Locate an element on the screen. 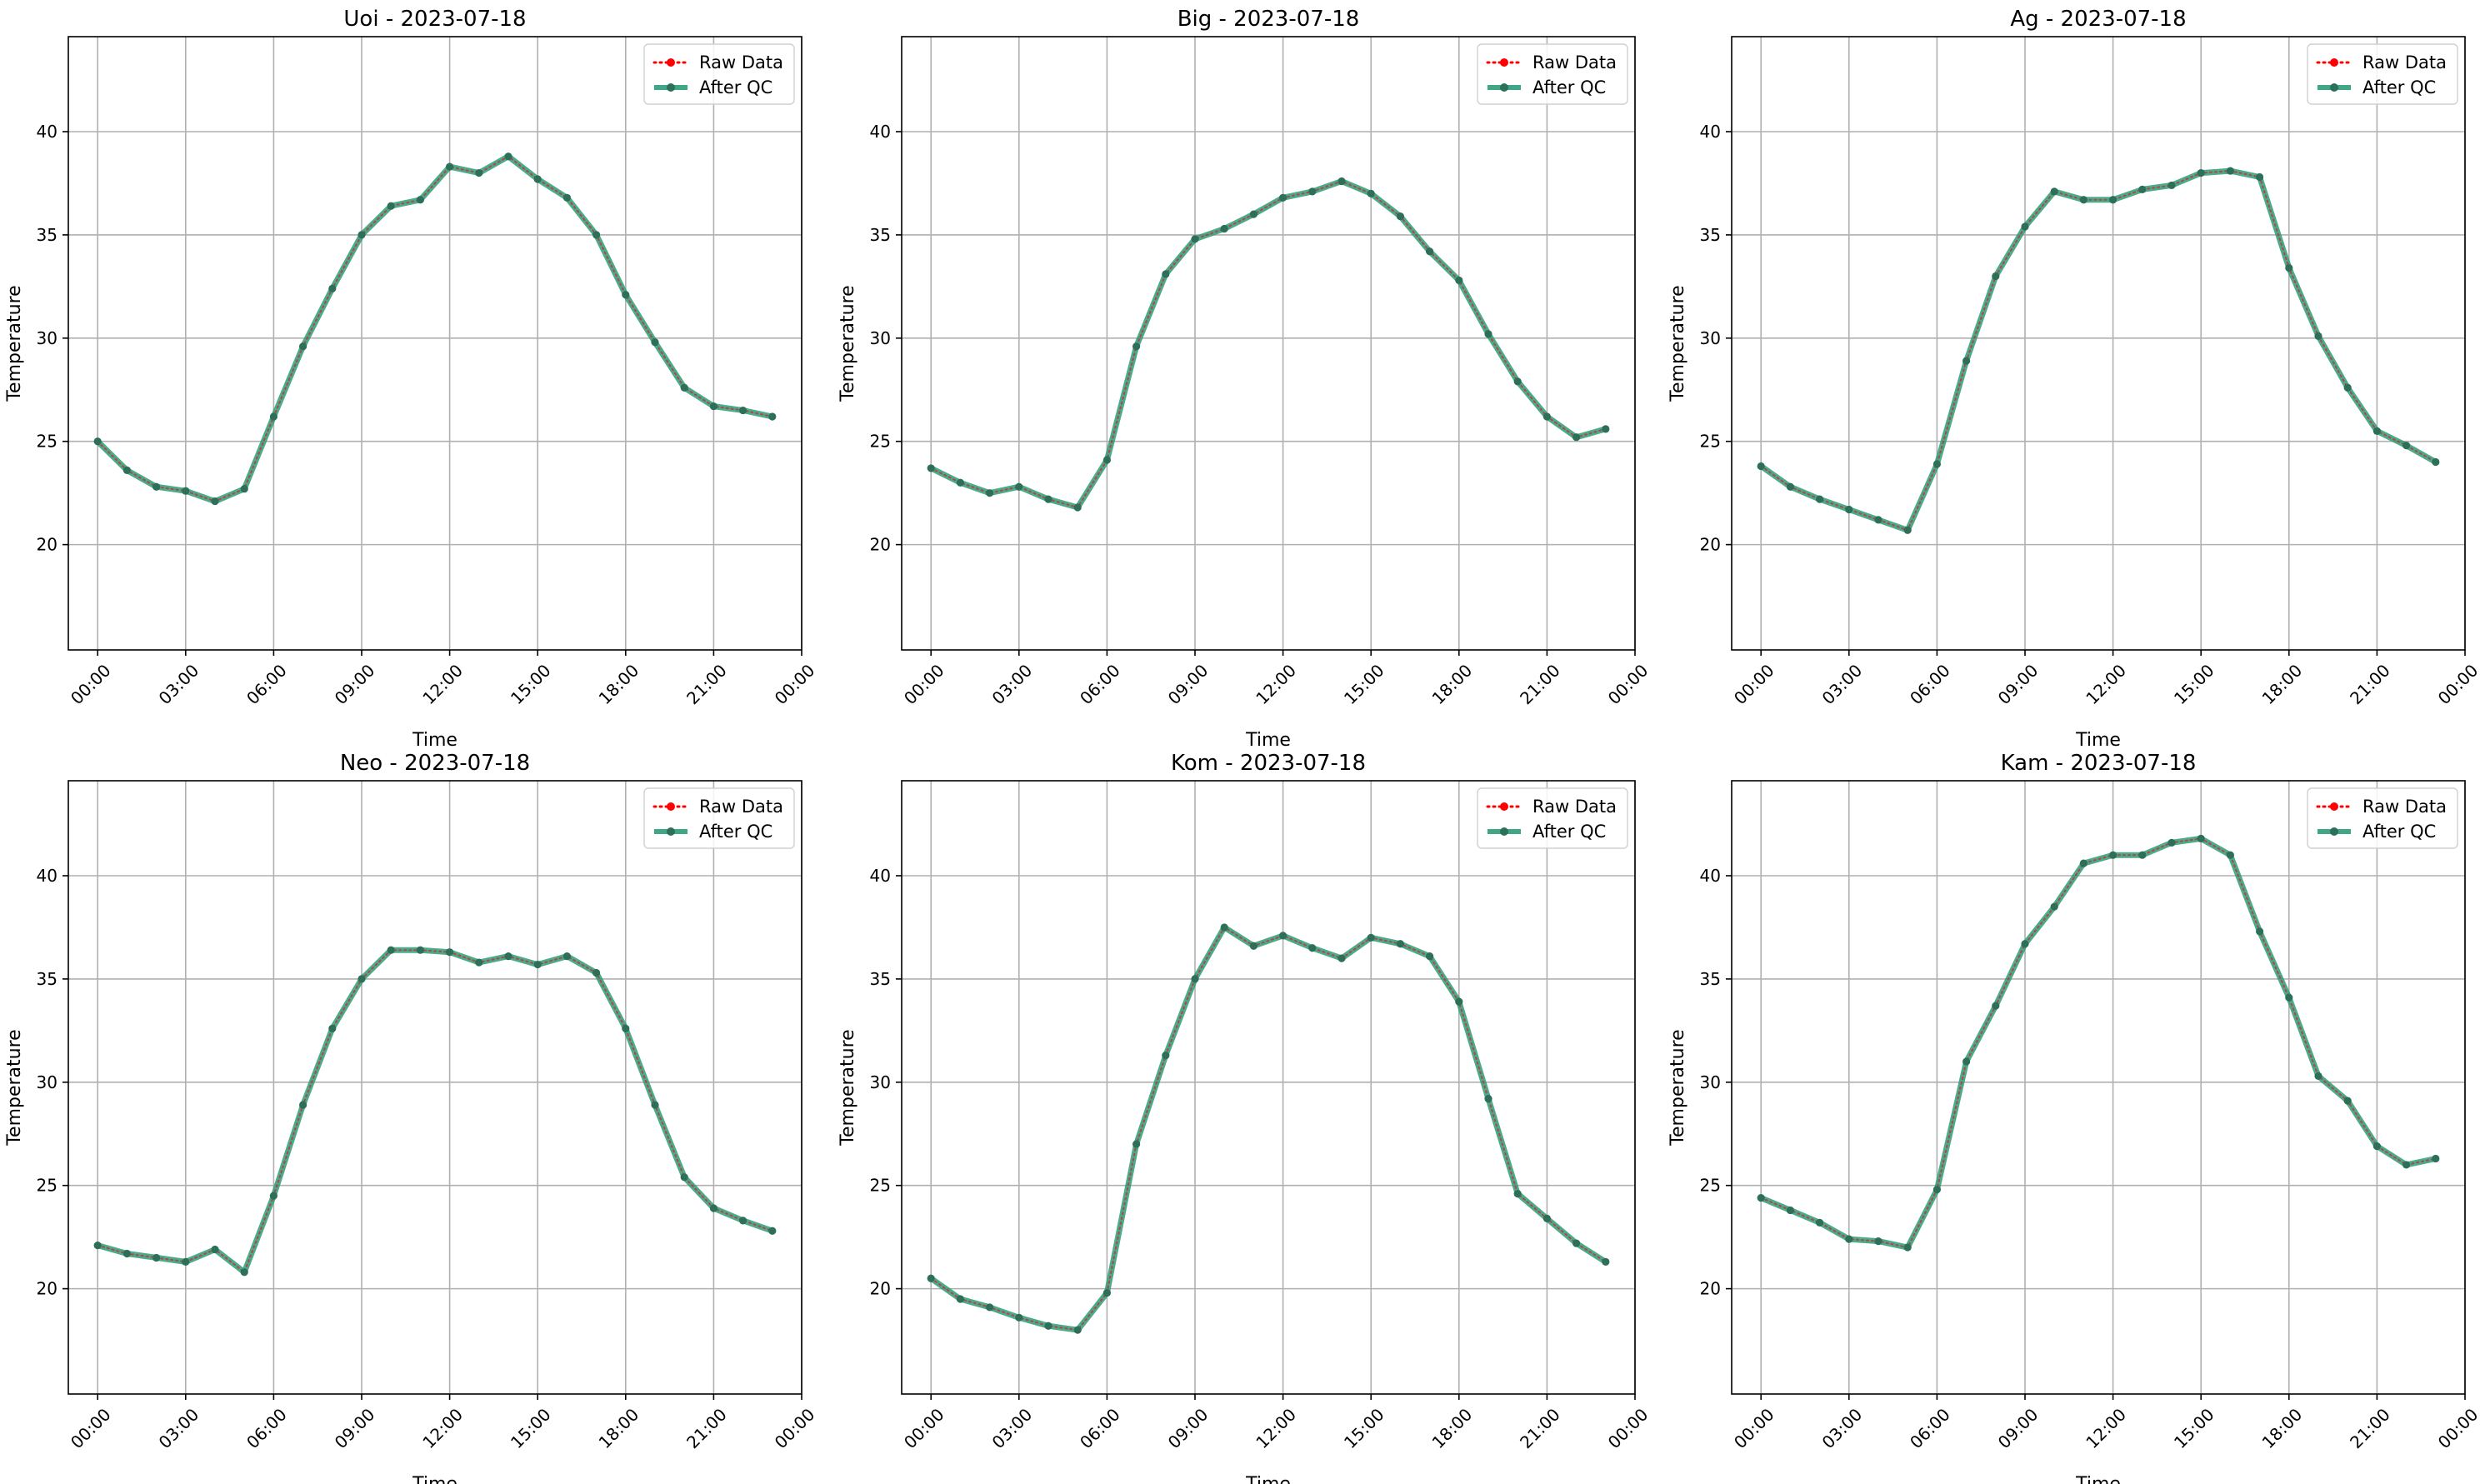  x-tick-label: 15:00 is located at coordinates (2194, 684).